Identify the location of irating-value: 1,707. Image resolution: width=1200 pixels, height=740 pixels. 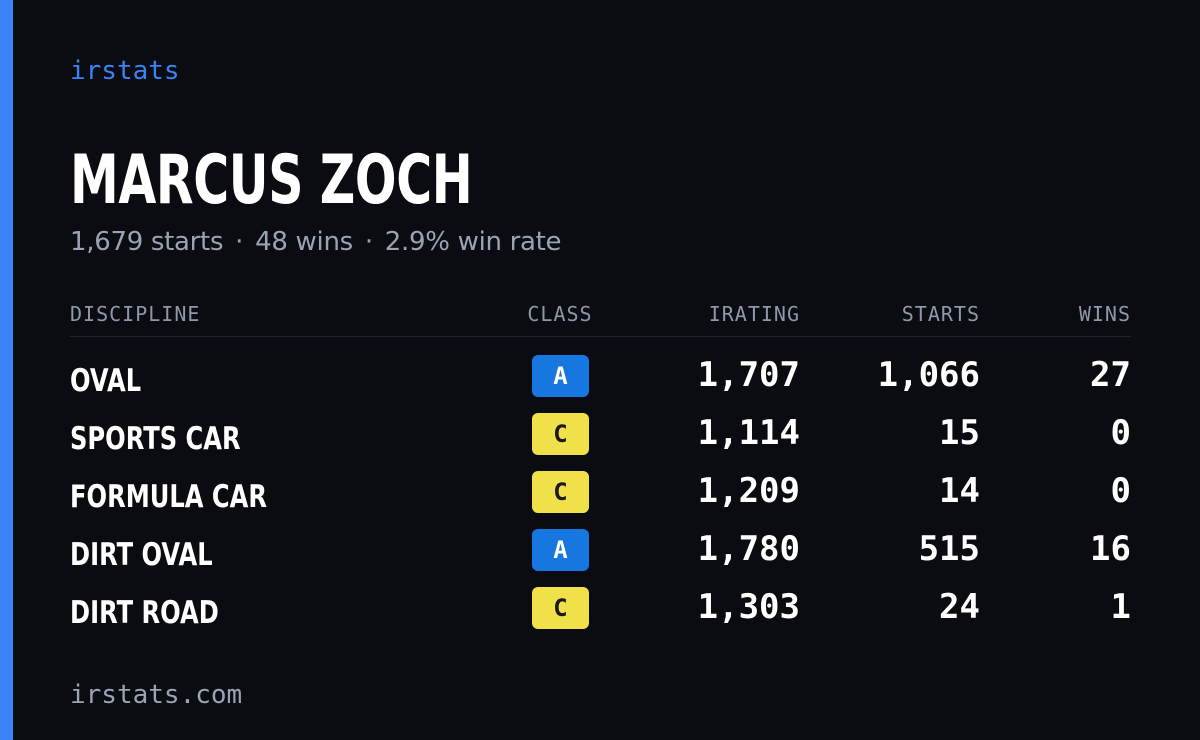
(748, 375).